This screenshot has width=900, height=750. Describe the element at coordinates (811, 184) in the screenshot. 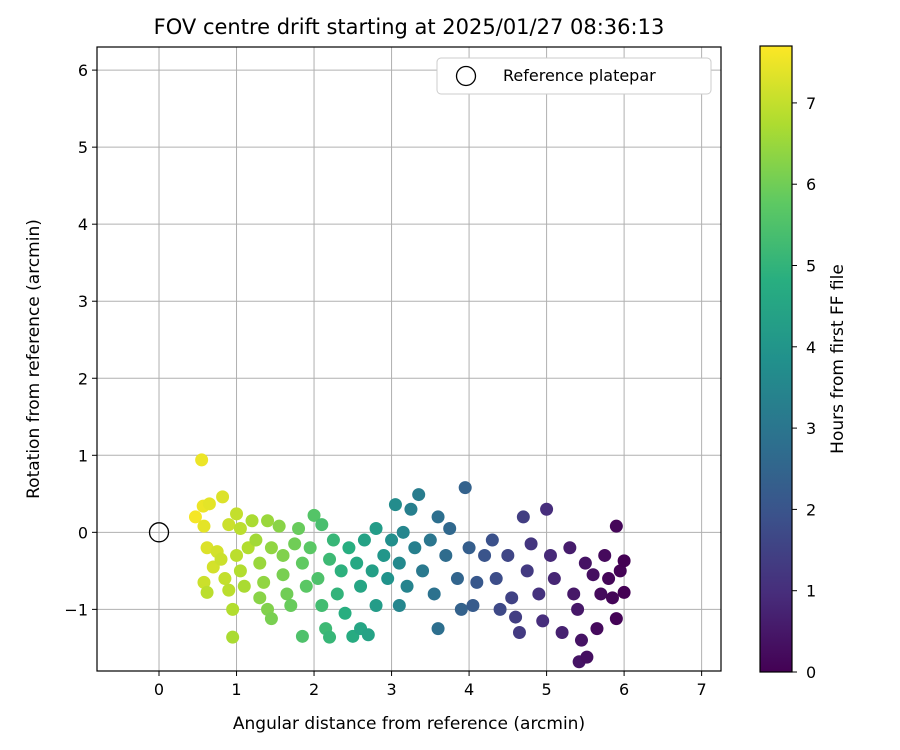

I see `colorbar-tick-label: 6` at that location.